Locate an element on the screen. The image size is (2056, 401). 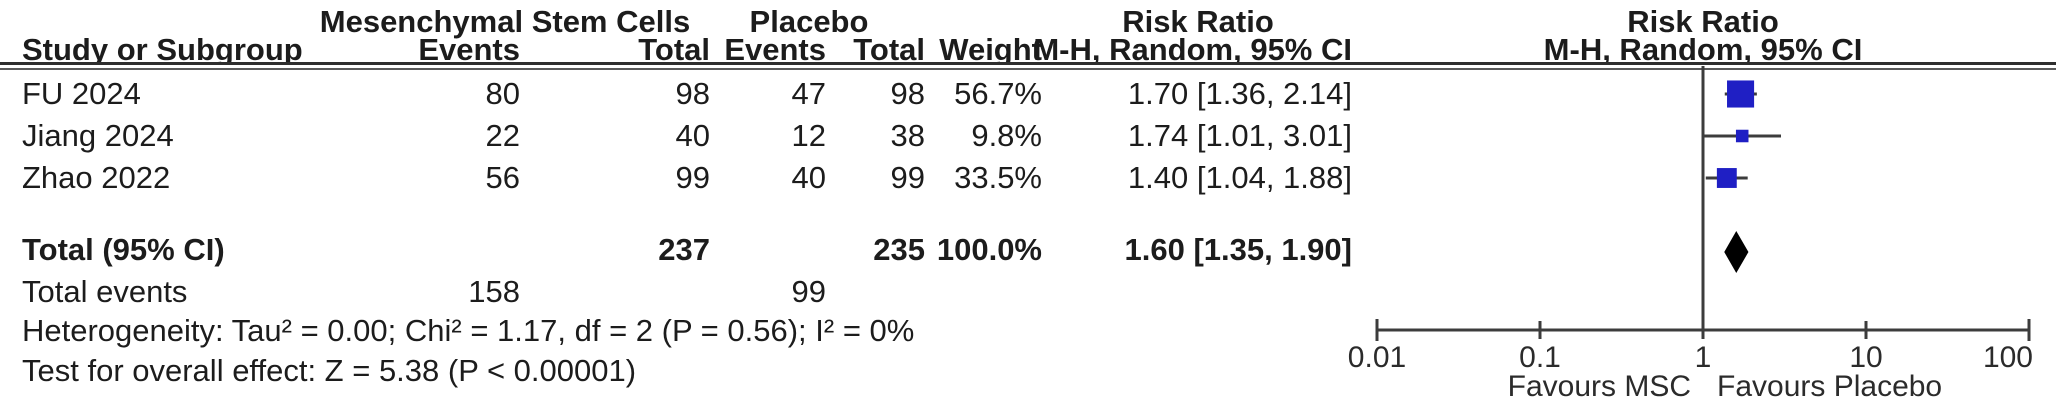
total-label: Total (95% CI) is located at coordinates (123, 249).